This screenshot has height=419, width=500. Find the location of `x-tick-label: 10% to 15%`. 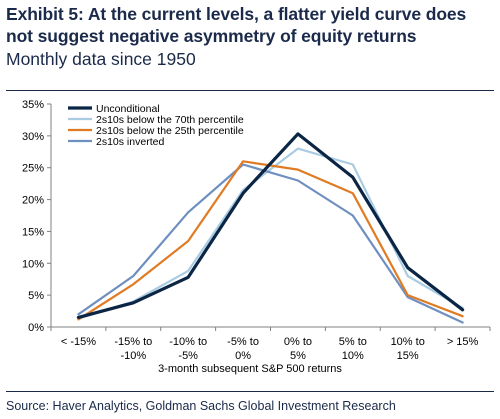

x-tick-label: 10% to 15% is located at coordinates (408, 349).